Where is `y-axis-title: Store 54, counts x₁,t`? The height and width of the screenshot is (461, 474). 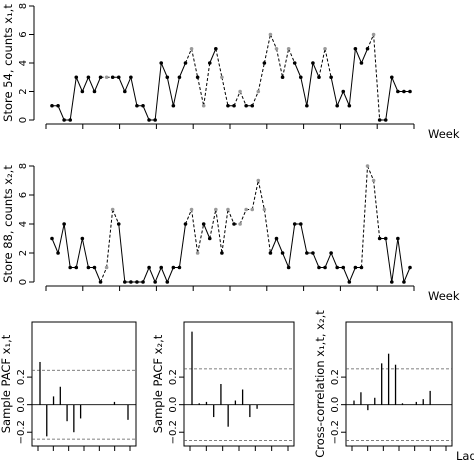
y-axis-title: Store 54, counts x₁,t is located at coordinates (8, 63).